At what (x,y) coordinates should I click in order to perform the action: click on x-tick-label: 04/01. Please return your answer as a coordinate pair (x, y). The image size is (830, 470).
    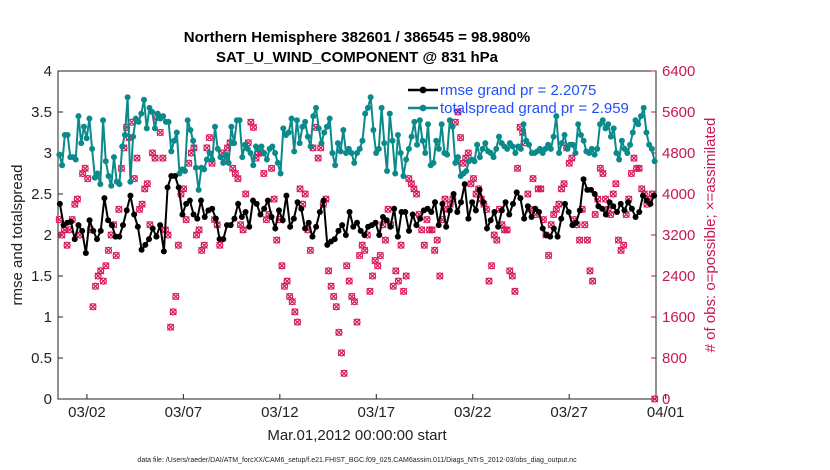
    Looking at the image, I should click on (666, 412).